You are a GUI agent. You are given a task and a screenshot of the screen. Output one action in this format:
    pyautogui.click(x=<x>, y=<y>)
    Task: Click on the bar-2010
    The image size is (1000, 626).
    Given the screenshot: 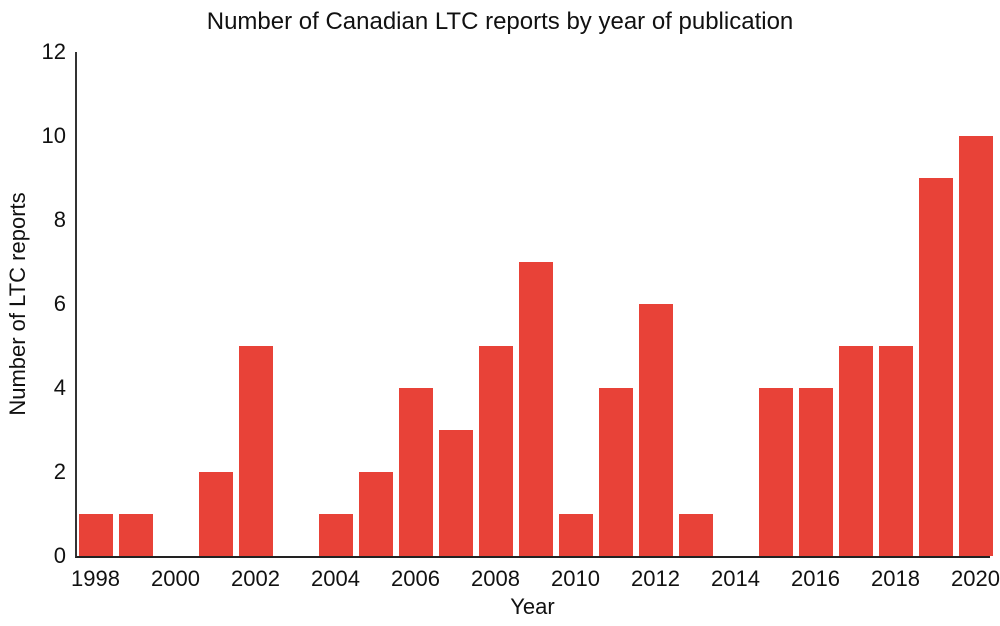 What is the action you would take?
    pyautogui.click(x=576, y=535)
    